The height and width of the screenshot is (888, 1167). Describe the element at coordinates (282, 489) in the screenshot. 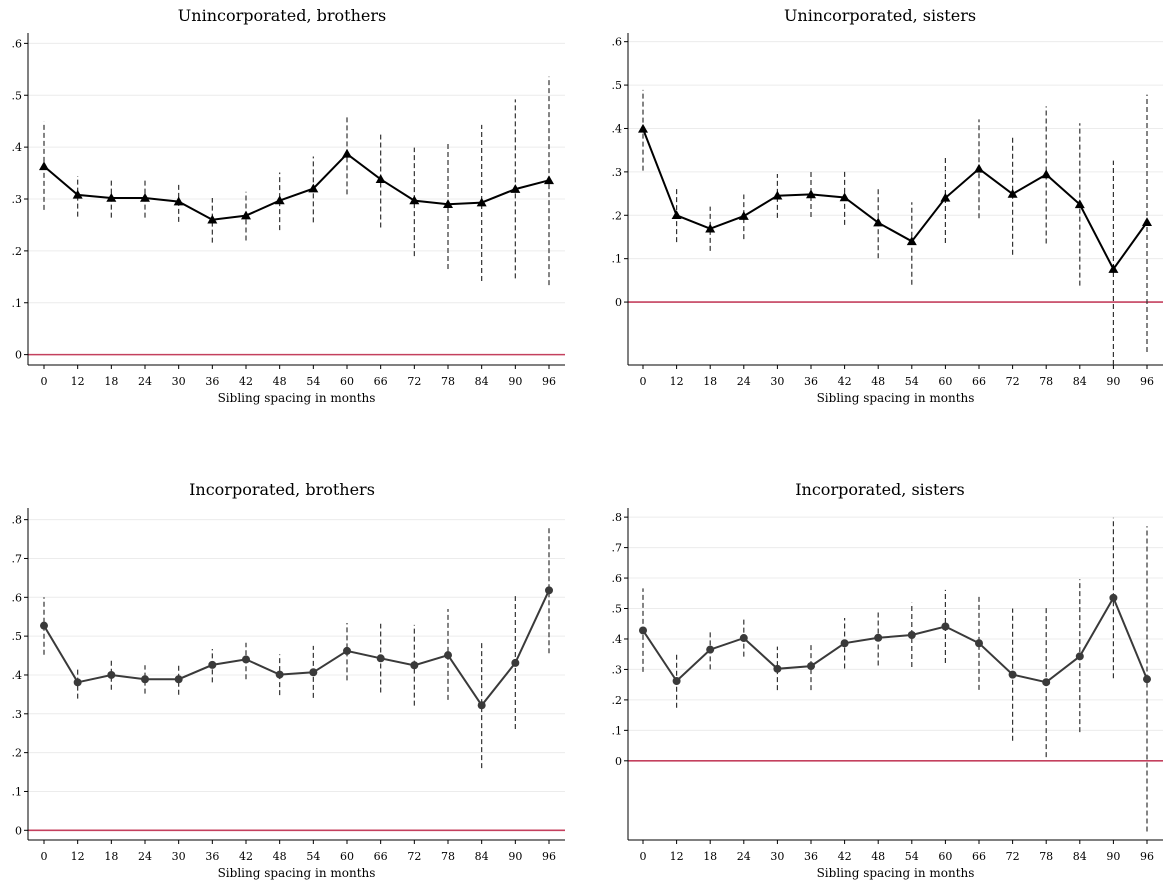

I see `chart-title: Incorporated, brothers` at that location.